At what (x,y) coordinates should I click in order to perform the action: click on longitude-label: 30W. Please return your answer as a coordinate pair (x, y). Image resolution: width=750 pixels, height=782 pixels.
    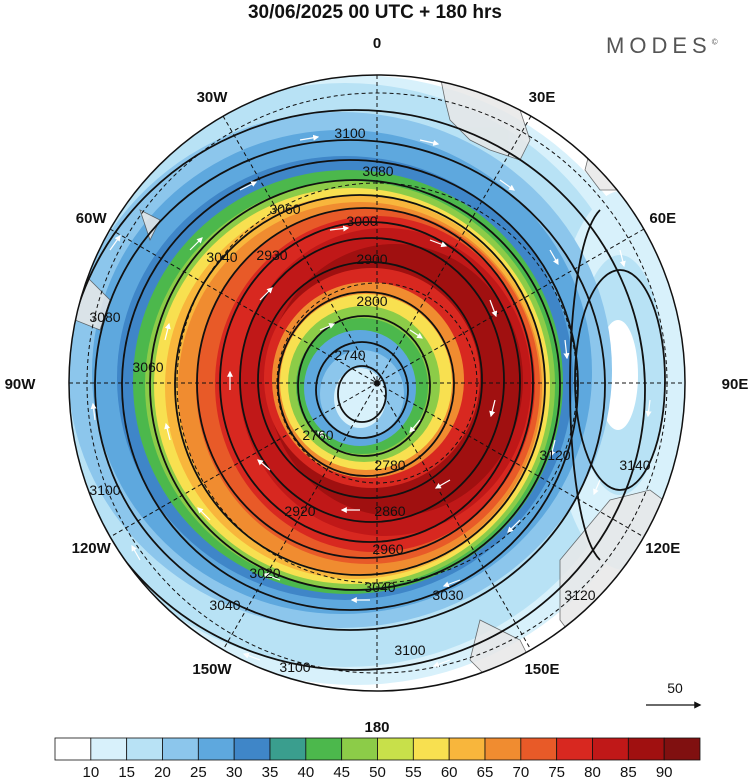
    Looking at the image, I should click on (213, 97).